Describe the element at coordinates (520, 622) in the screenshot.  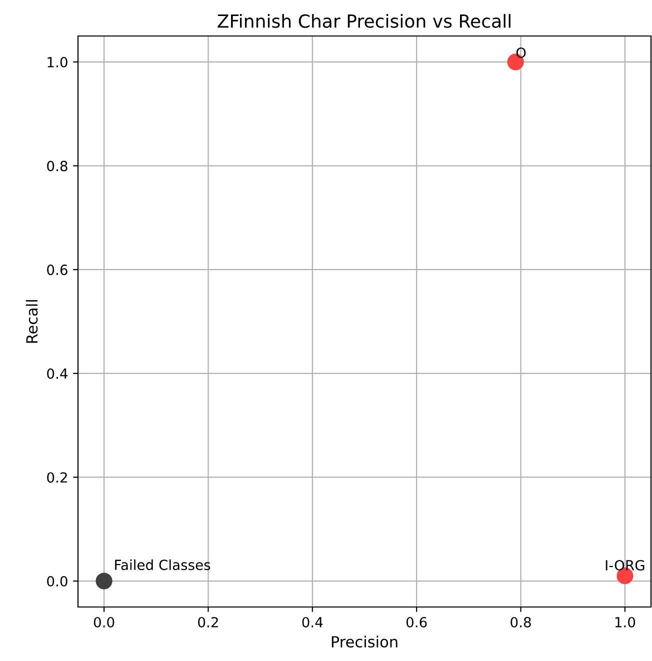
I see `x-tick-label: 0.8` at that location.